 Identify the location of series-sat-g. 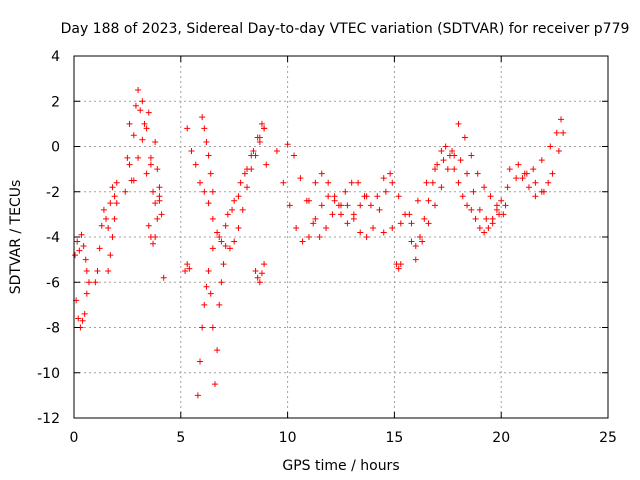
(154, 222).